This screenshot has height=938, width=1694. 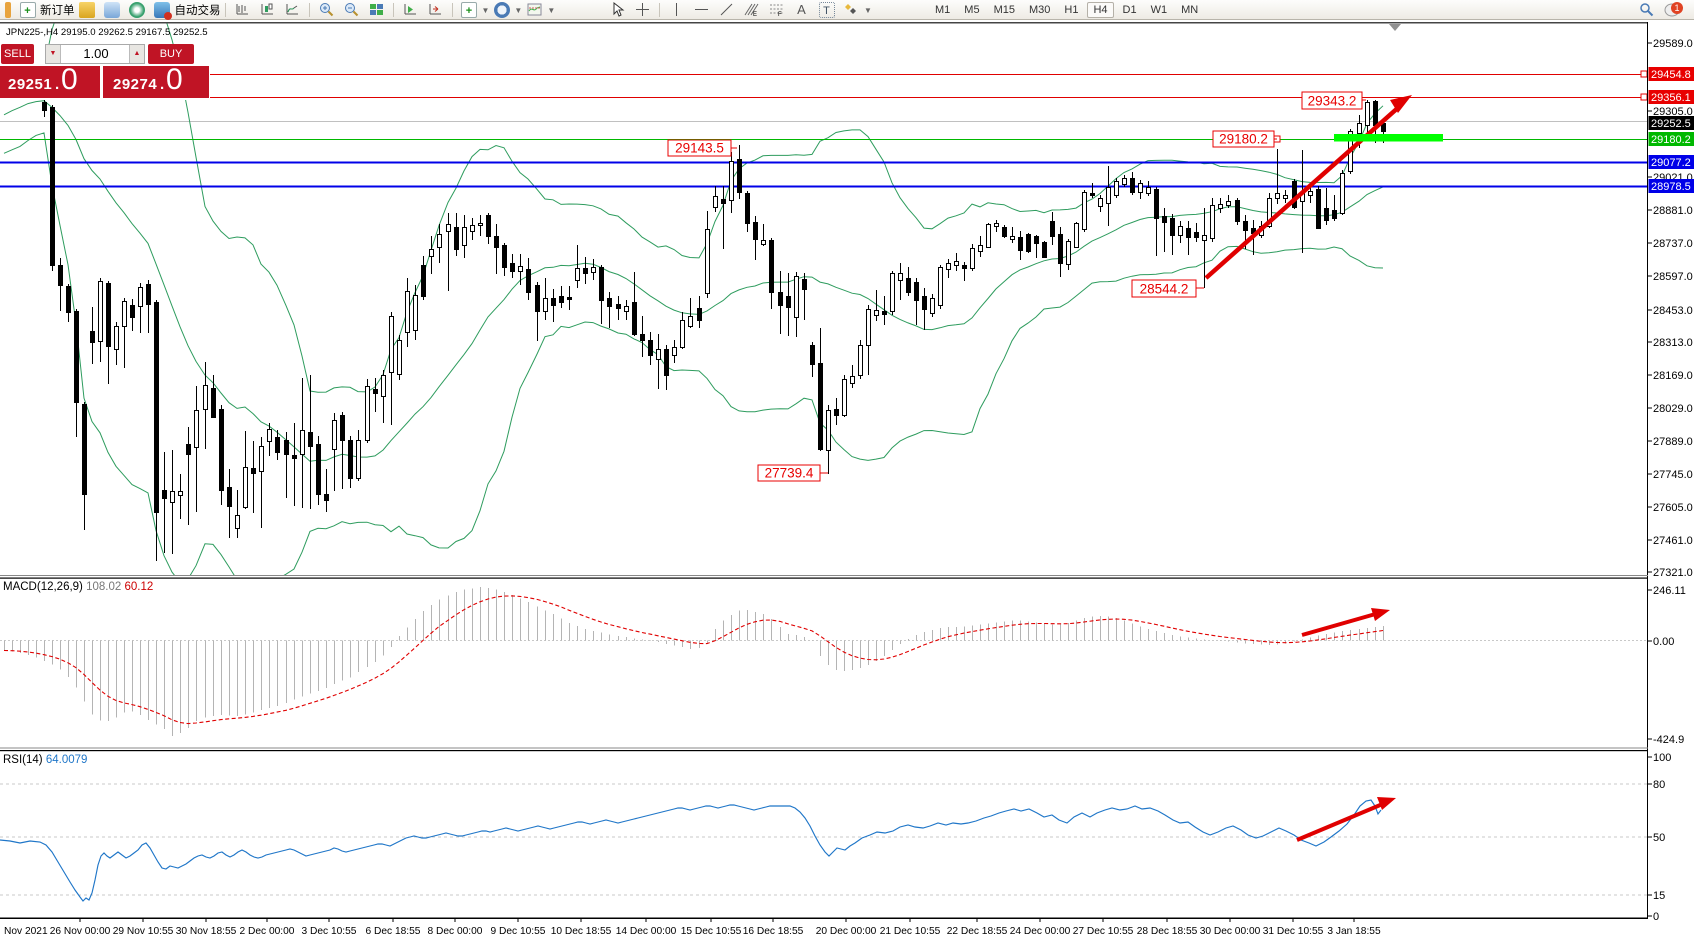 I want to click on svg-text: 2 Dec 00:00, so click(x=267, y=931).